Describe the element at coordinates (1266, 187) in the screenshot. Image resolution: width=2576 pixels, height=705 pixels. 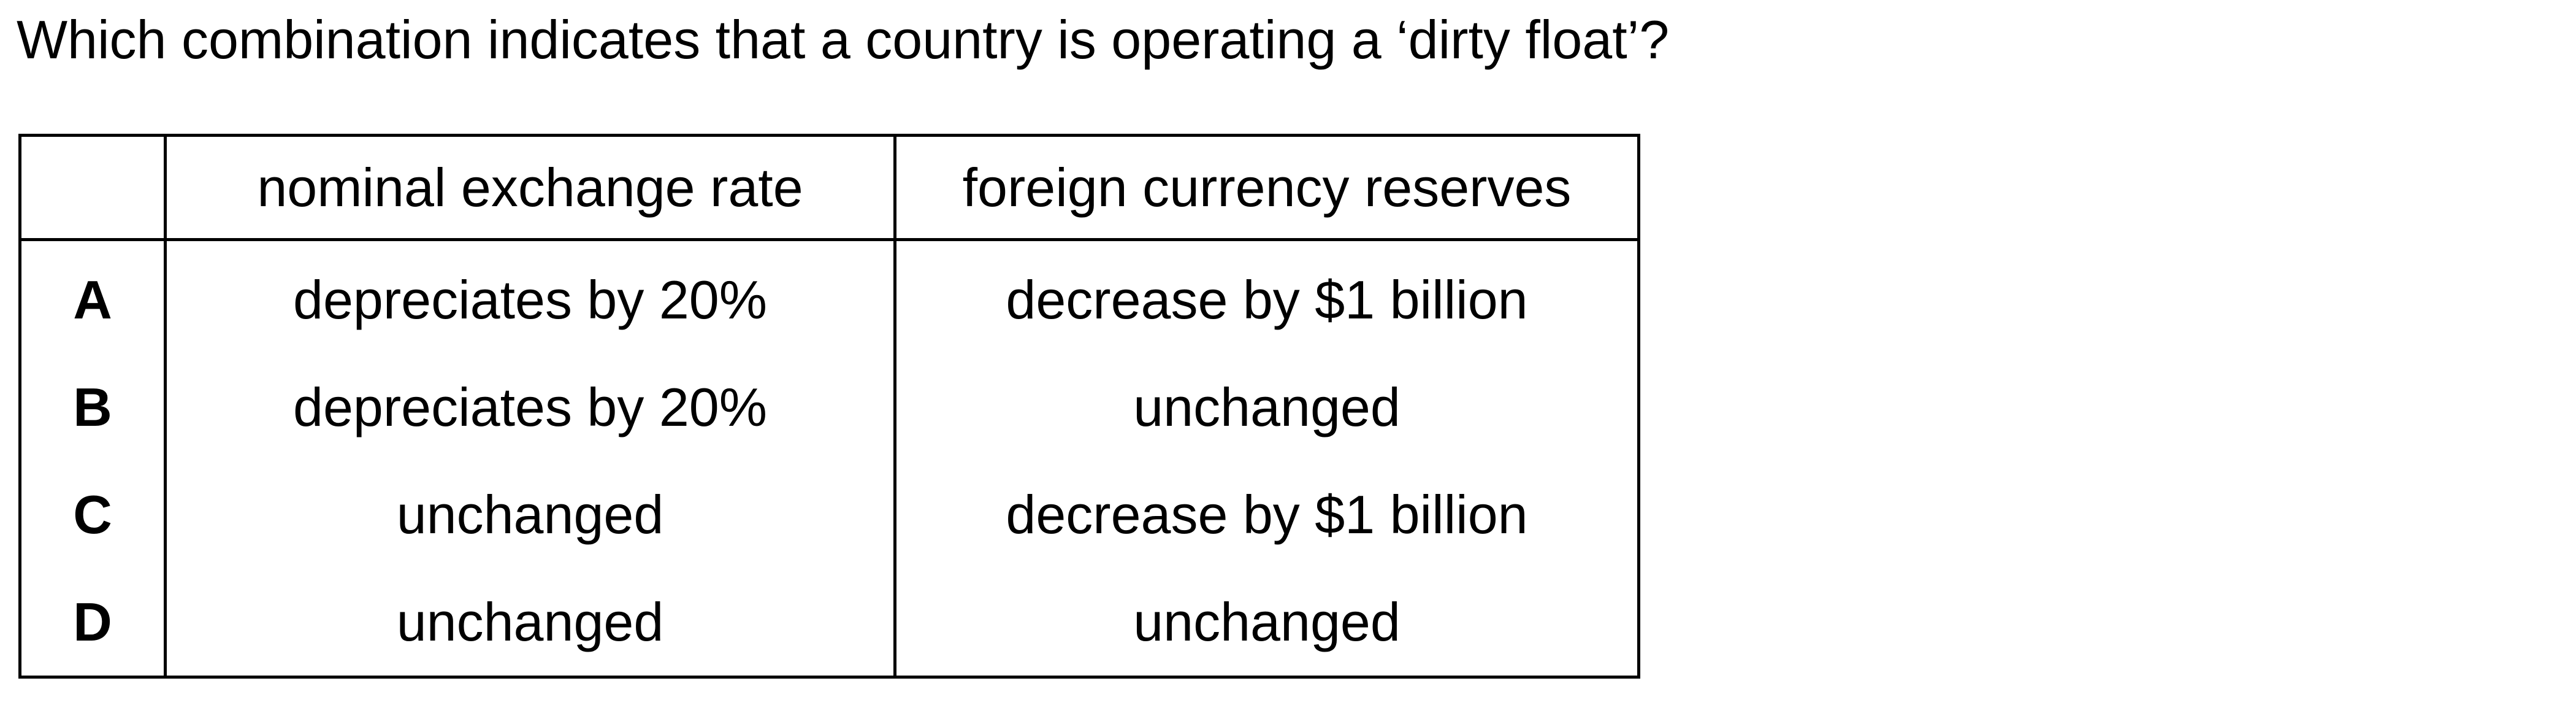
I see `header-foreign-currency-reserves: foreign currency reserves` at that location.